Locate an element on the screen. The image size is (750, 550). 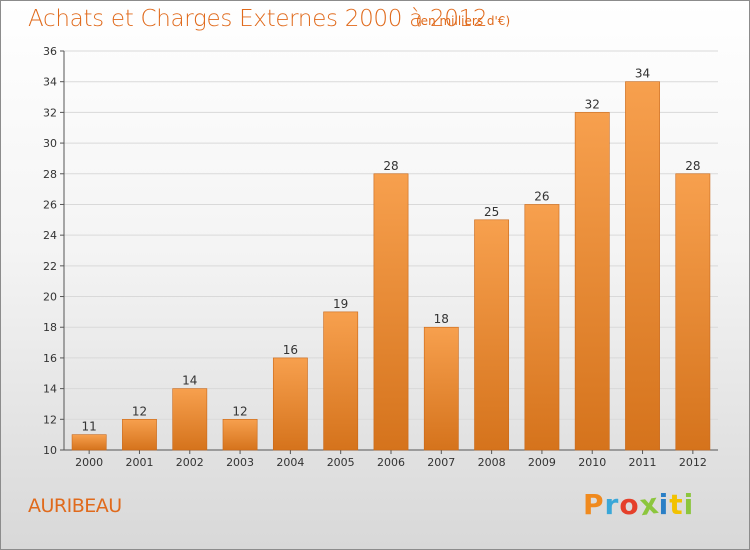
logo-letter: P is located at coordinates (594, 504).